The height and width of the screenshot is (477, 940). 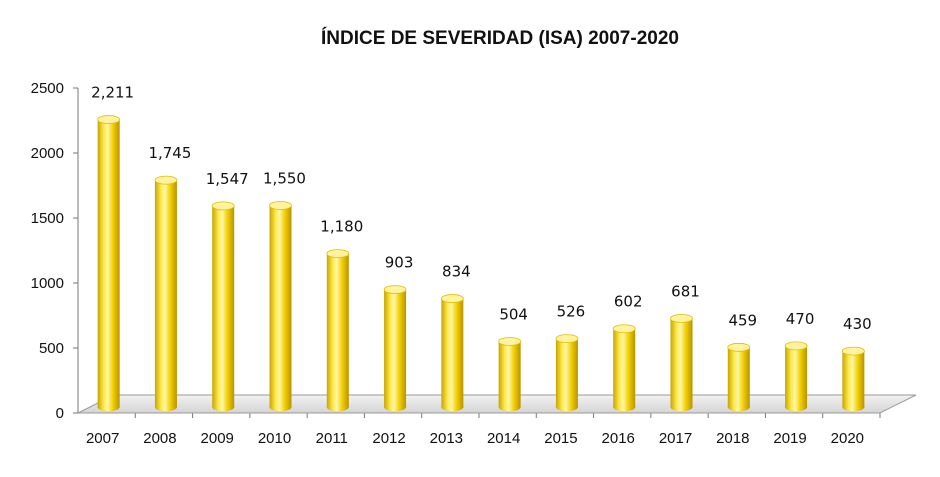 I want to click on data-label: 903, so click(x=399, y=263).